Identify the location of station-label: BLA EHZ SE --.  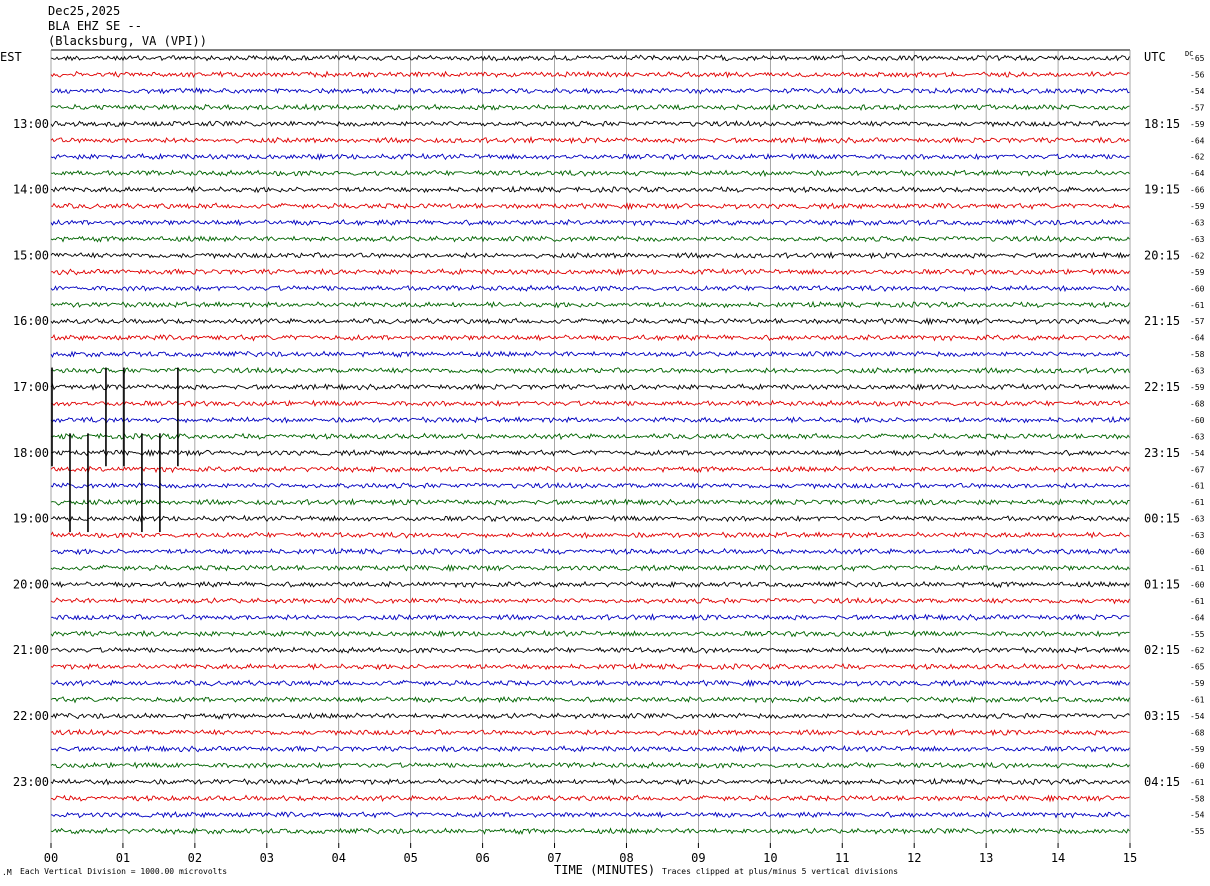
(95, 26).